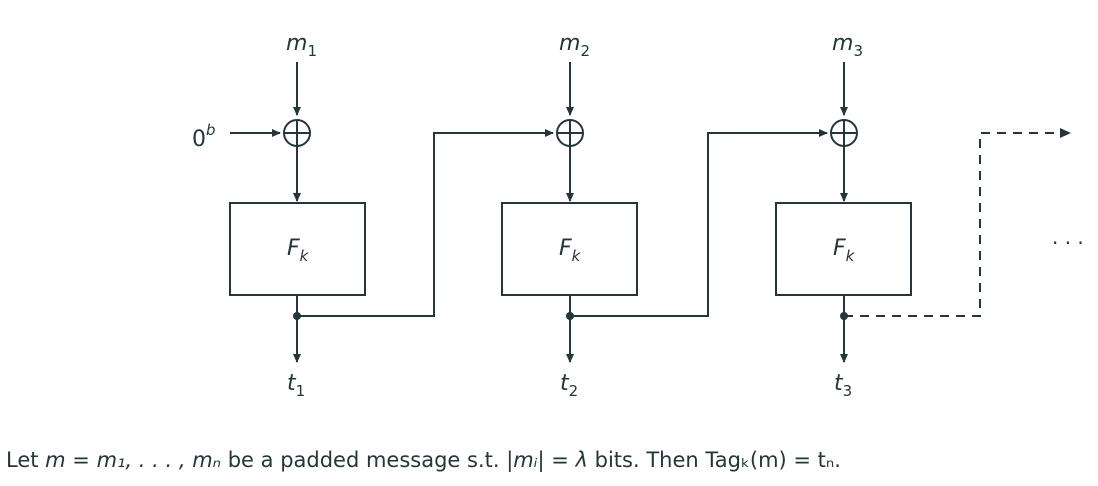  Describe the element at coordinates (204, 136) in the screenshot. I see `iv-label: 0b` at that location.